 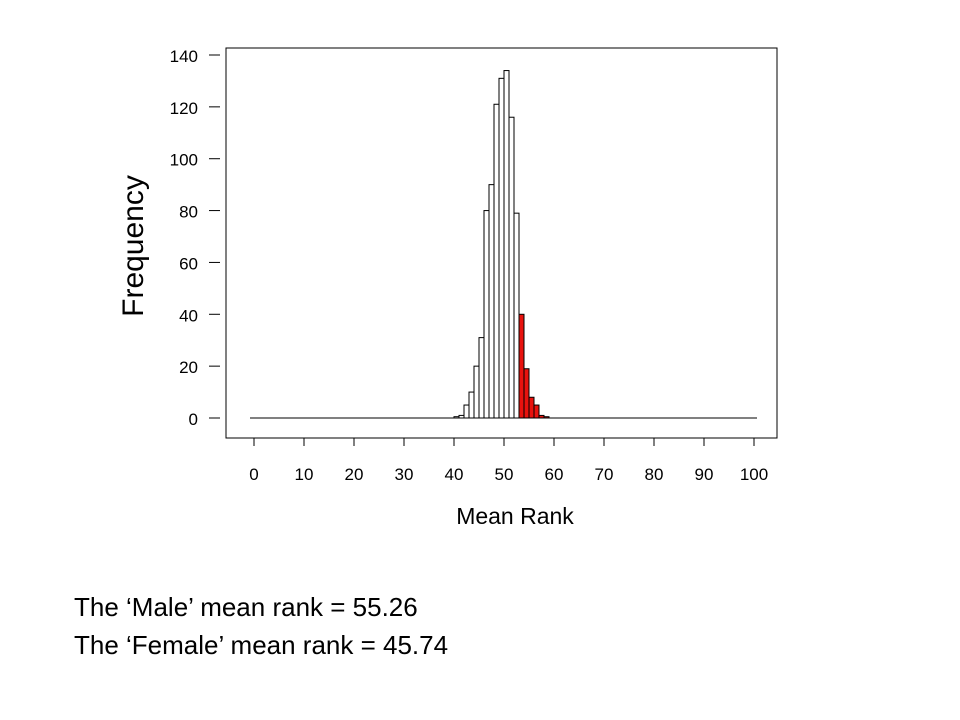 I want to click on x-tick-label: 60, so click(x=554, y=474).